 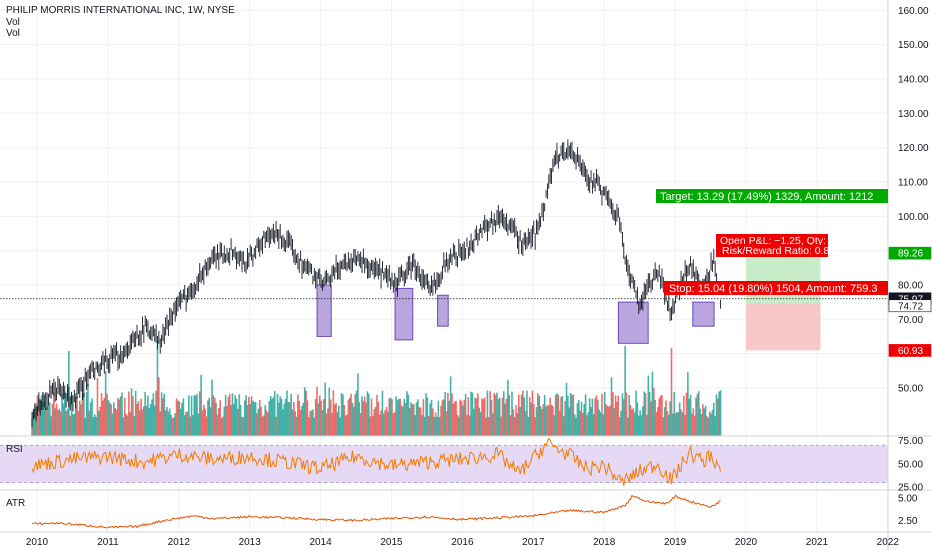 What do you see at coordinates (376, 462) in the screenshot?
I see `rsi-line` at bounding box center [376, 462].